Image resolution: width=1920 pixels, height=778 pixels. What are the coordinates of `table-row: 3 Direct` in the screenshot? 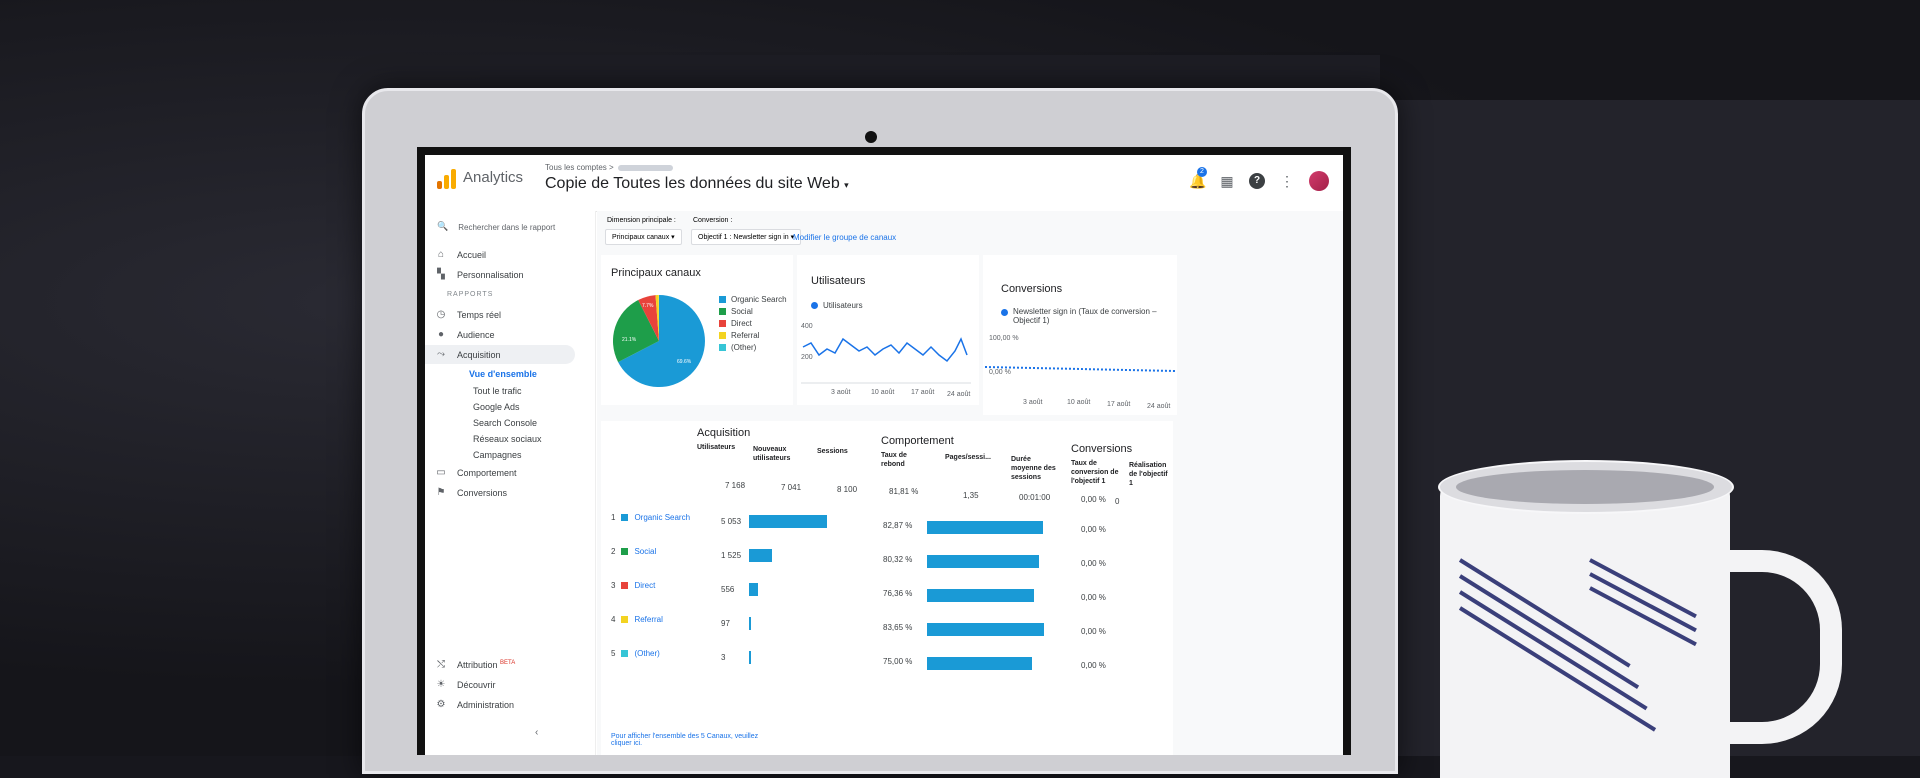 It's located at (633, 585).